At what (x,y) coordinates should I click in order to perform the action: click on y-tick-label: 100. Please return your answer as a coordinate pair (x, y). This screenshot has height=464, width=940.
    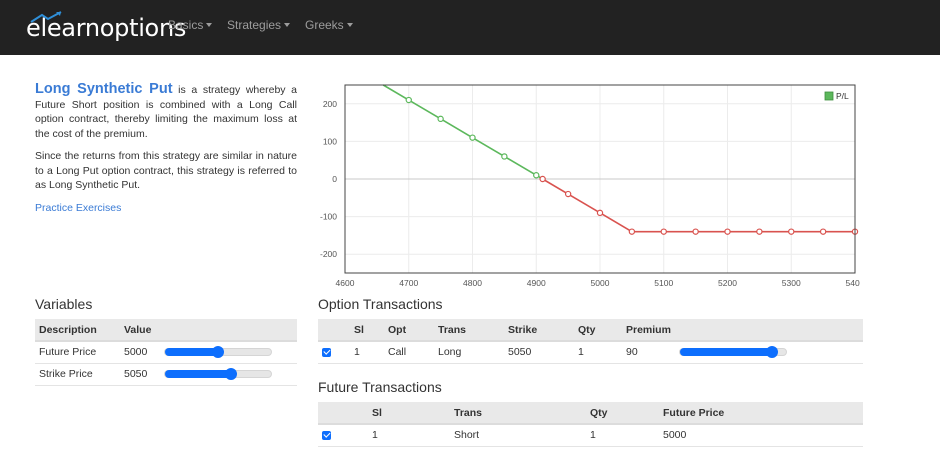
    Looking at the image, I should click on (330, 141).